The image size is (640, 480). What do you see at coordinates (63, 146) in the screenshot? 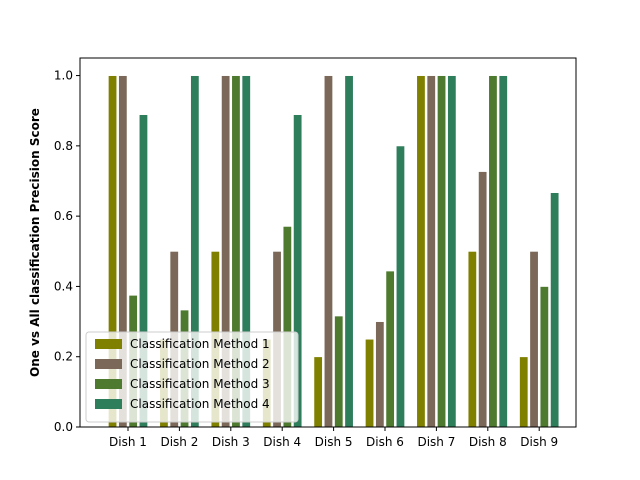
I see `y-tick-label: 0.8` at bounding box center [63, 146].